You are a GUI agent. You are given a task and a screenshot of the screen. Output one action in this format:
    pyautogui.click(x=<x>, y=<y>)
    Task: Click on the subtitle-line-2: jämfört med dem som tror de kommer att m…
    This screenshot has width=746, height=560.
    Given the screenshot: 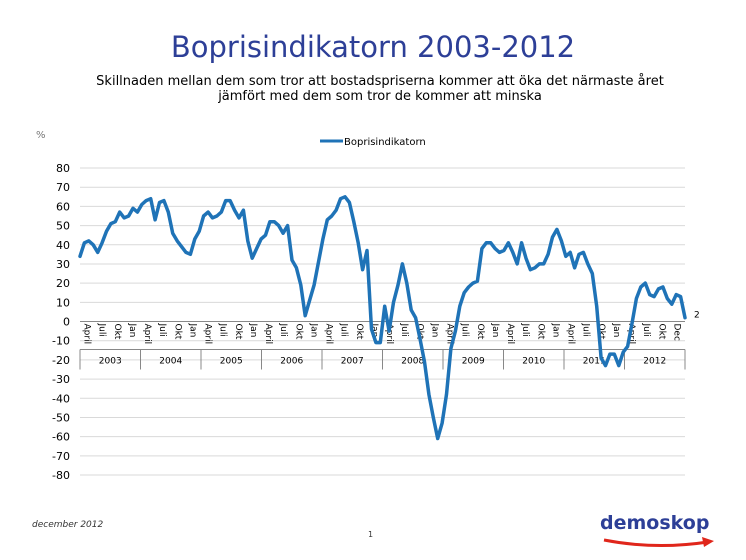 What is the action you would take?
    pyautogui.click(x=380, y=96)
    